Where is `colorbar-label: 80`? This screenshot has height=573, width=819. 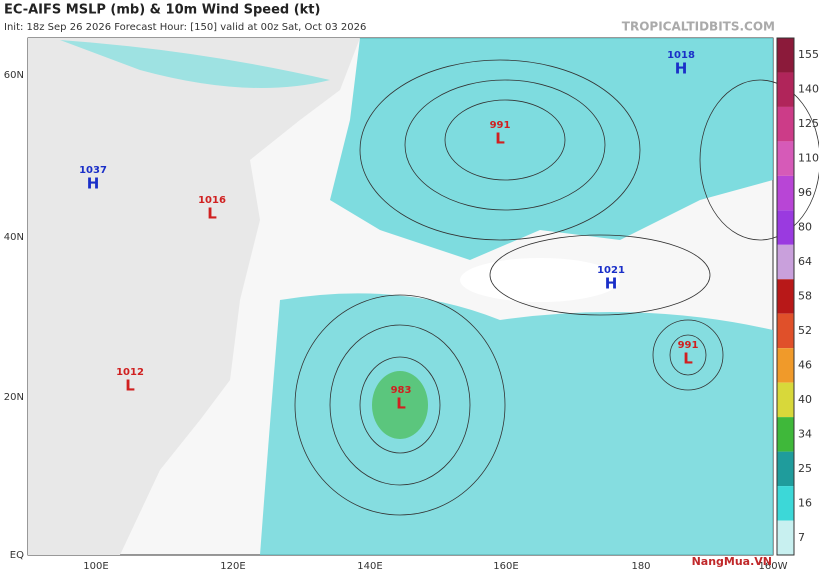
colorbar-label: 80 is located at coordinates (805, 227).